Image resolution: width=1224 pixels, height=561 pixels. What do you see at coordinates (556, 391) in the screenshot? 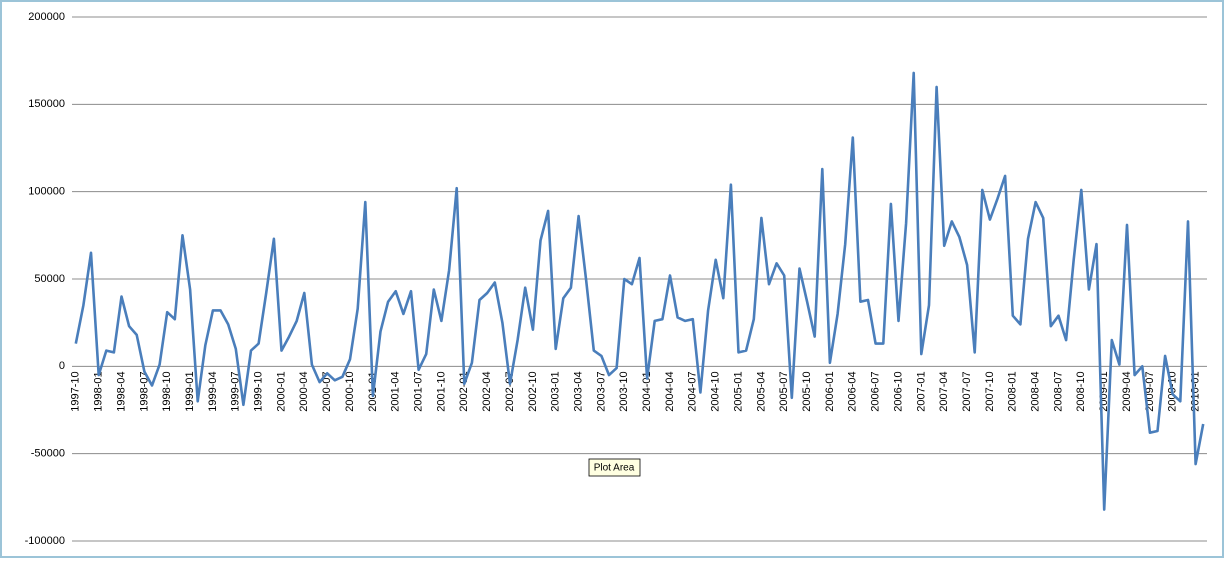
I see `x-tick-label: 2003-01` at bounding box center [556, 391].